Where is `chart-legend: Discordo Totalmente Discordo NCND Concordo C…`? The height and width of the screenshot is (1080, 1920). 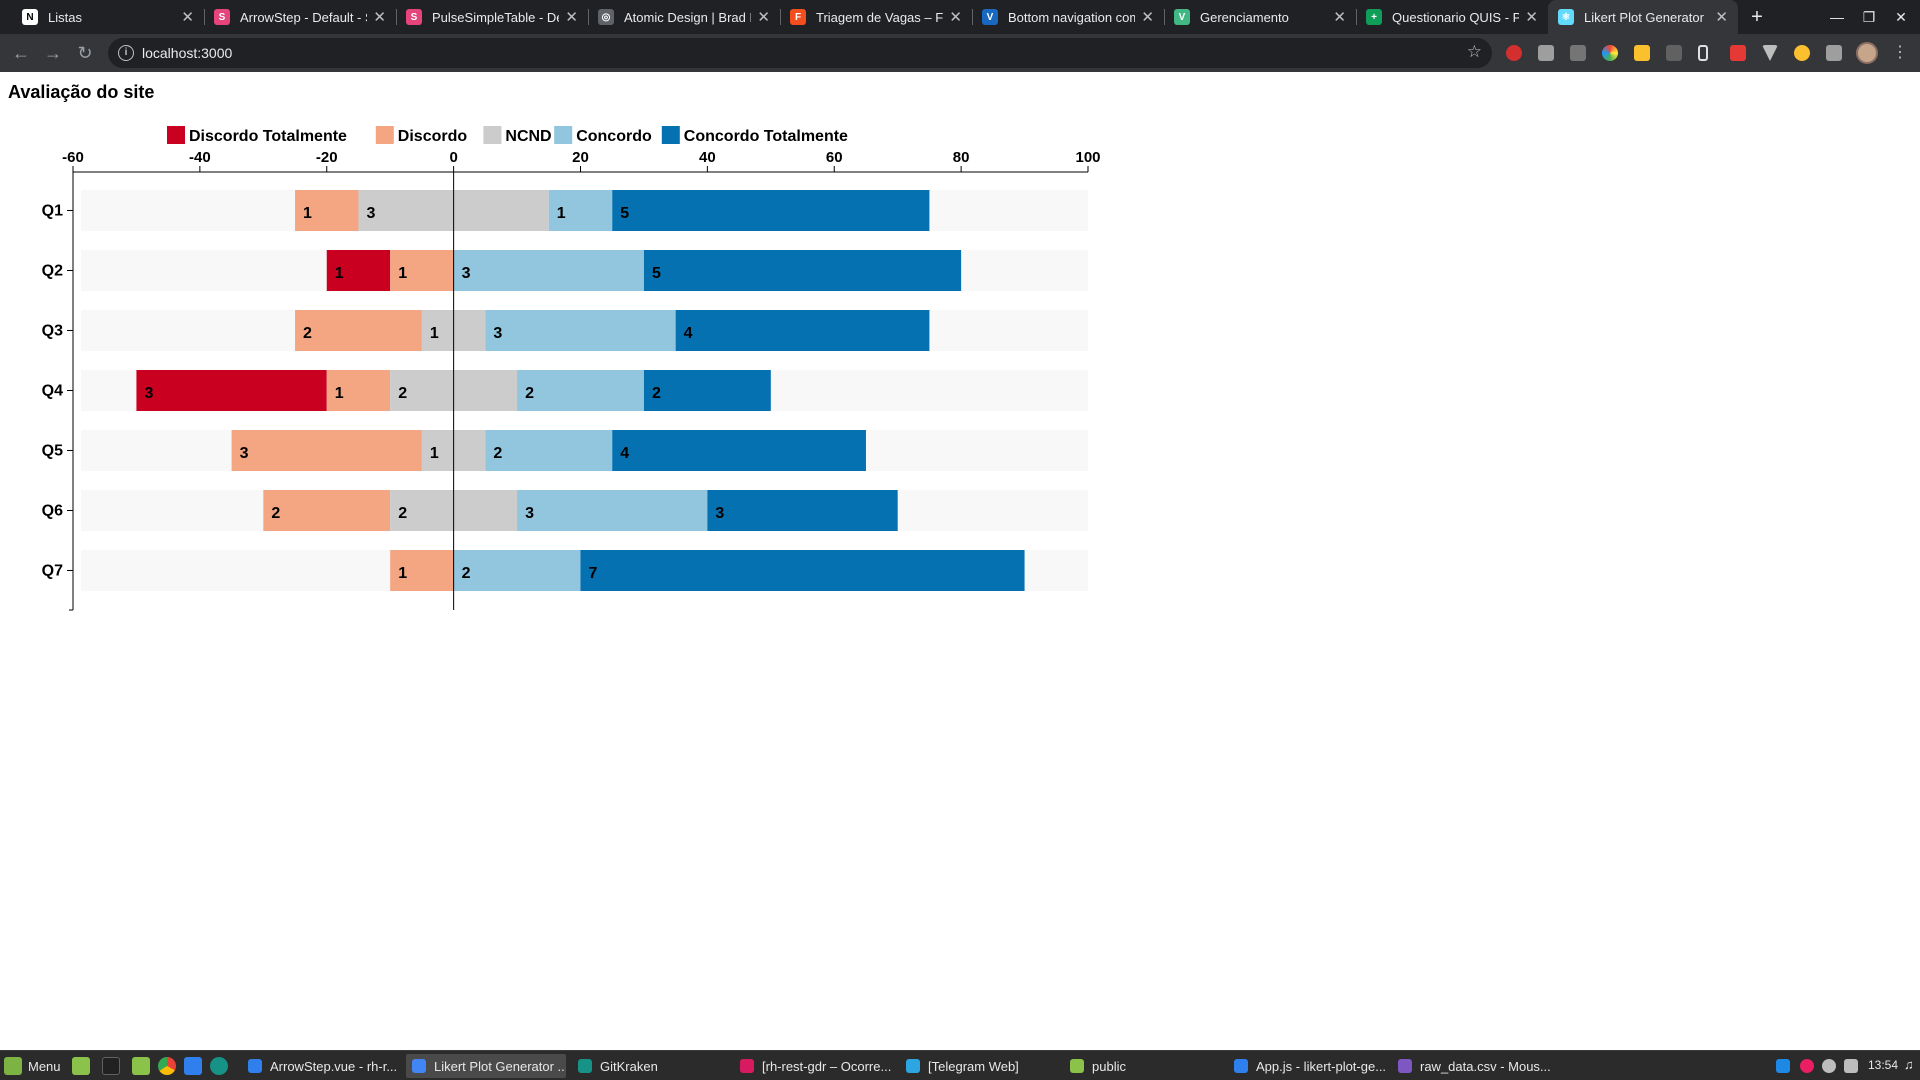 chart-legend: Discordo Totalmente Discordo NCND Concordo C… is located at coordinates (507, 135).